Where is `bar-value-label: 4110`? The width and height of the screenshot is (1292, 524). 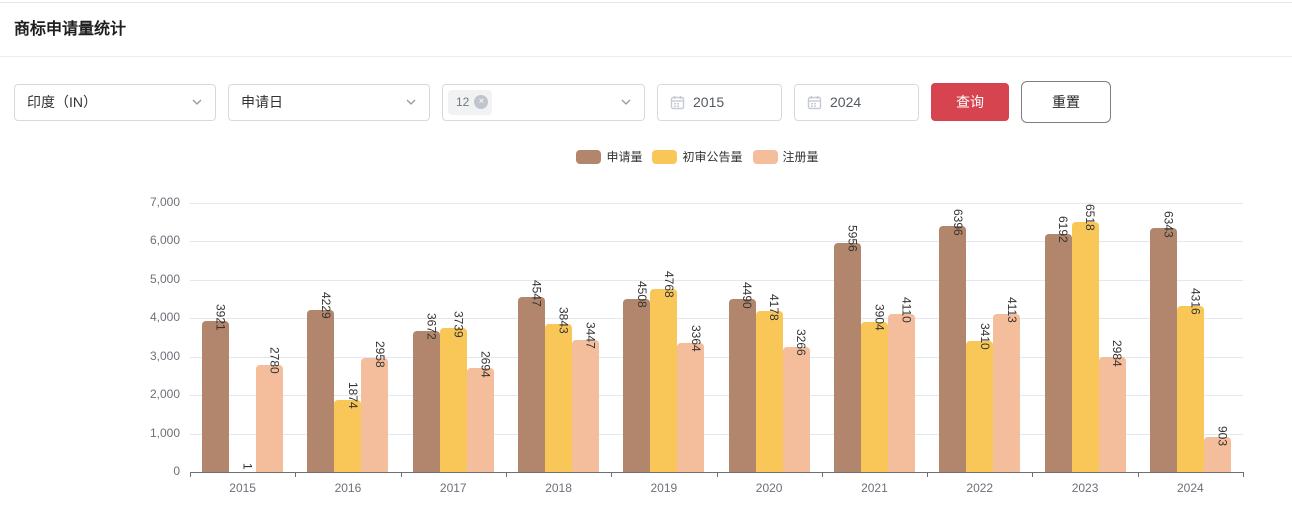
bar-value-label: 4110 is located at coordinates (906, 310).